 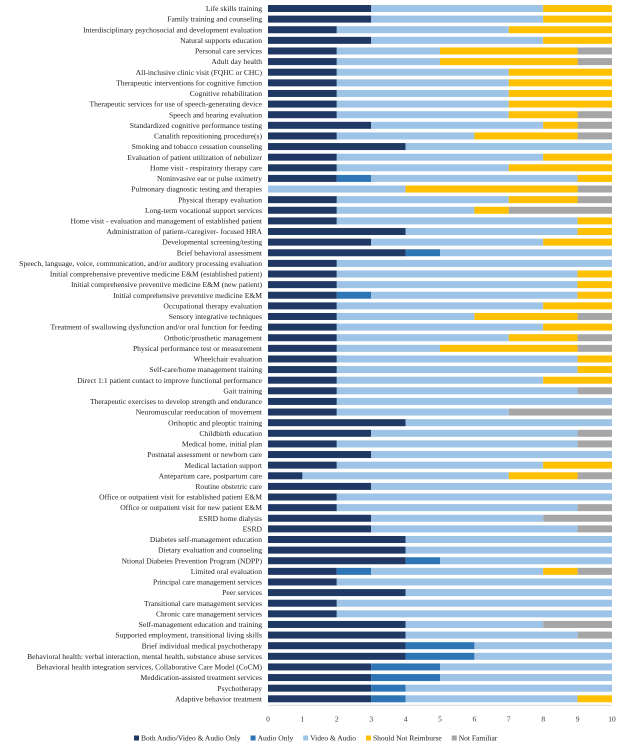 I want to click on legend-swatch-not-familiar, so click(x=454, y=738).